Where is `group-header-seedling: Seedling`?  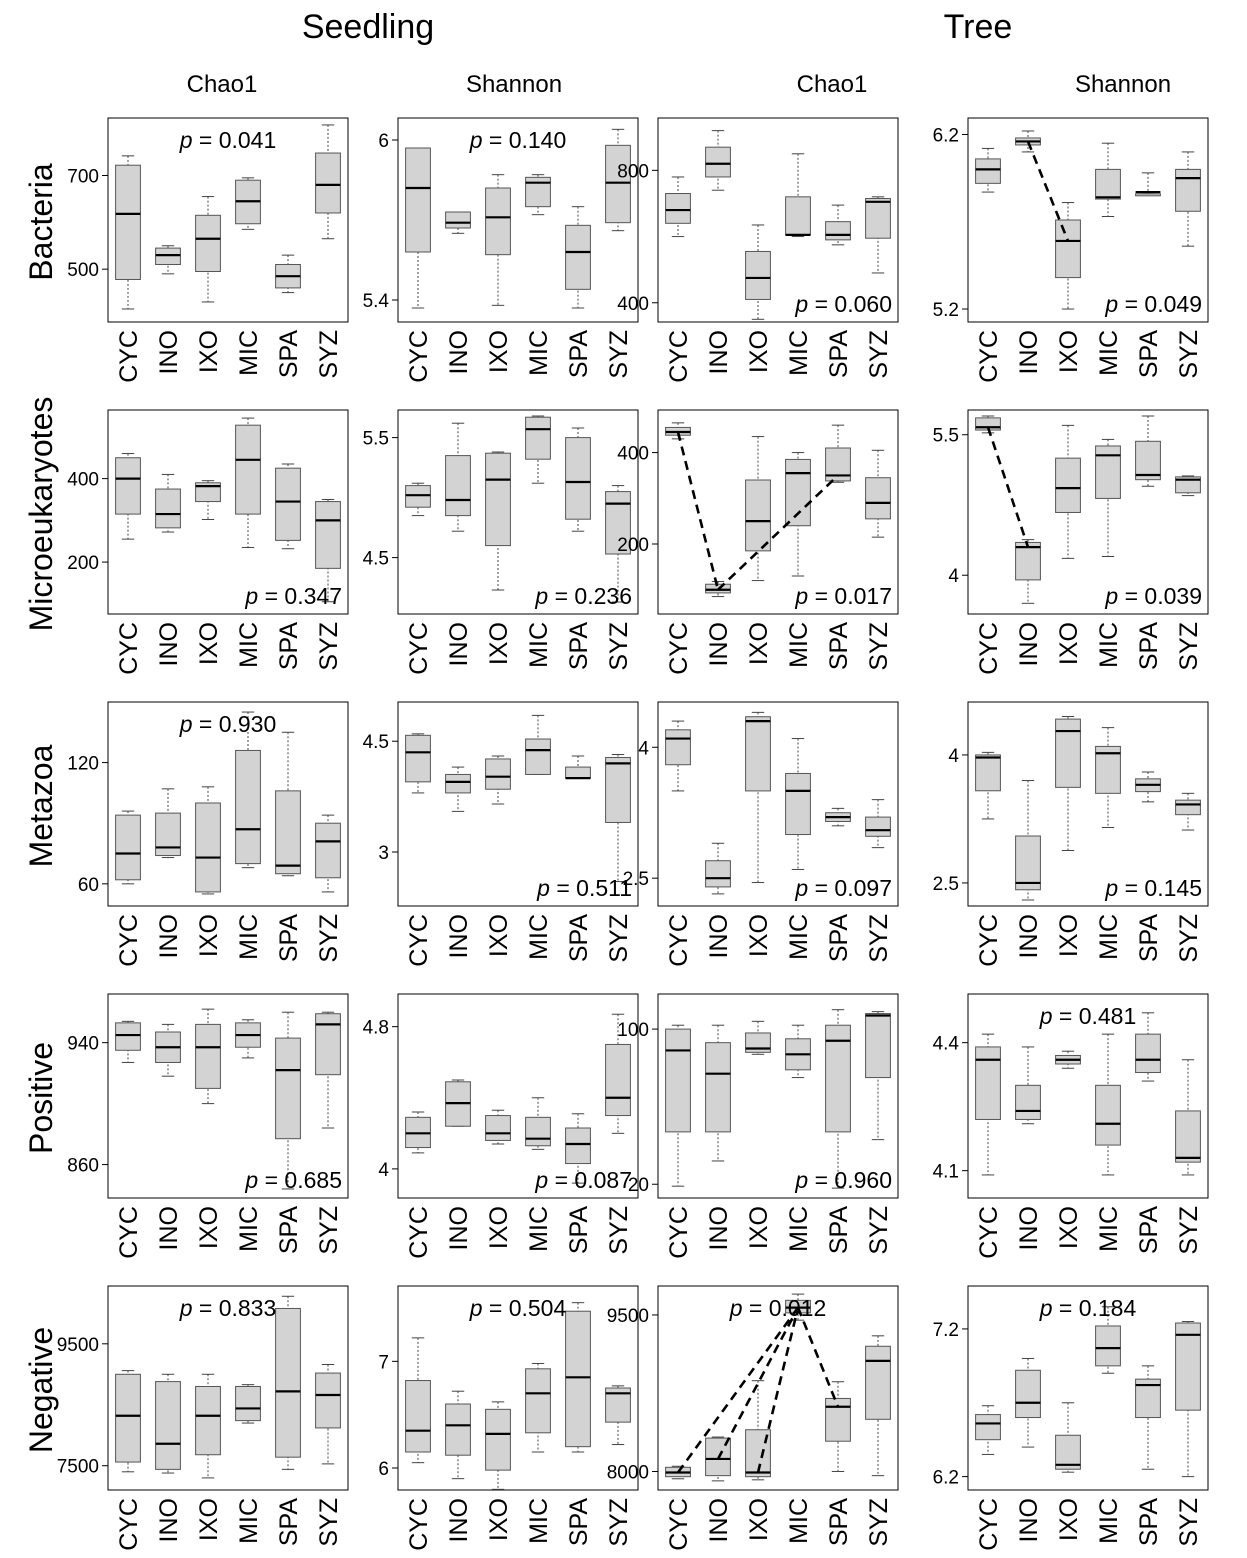 group-header-seedling: Seedling is located at coordinates (368, 27).